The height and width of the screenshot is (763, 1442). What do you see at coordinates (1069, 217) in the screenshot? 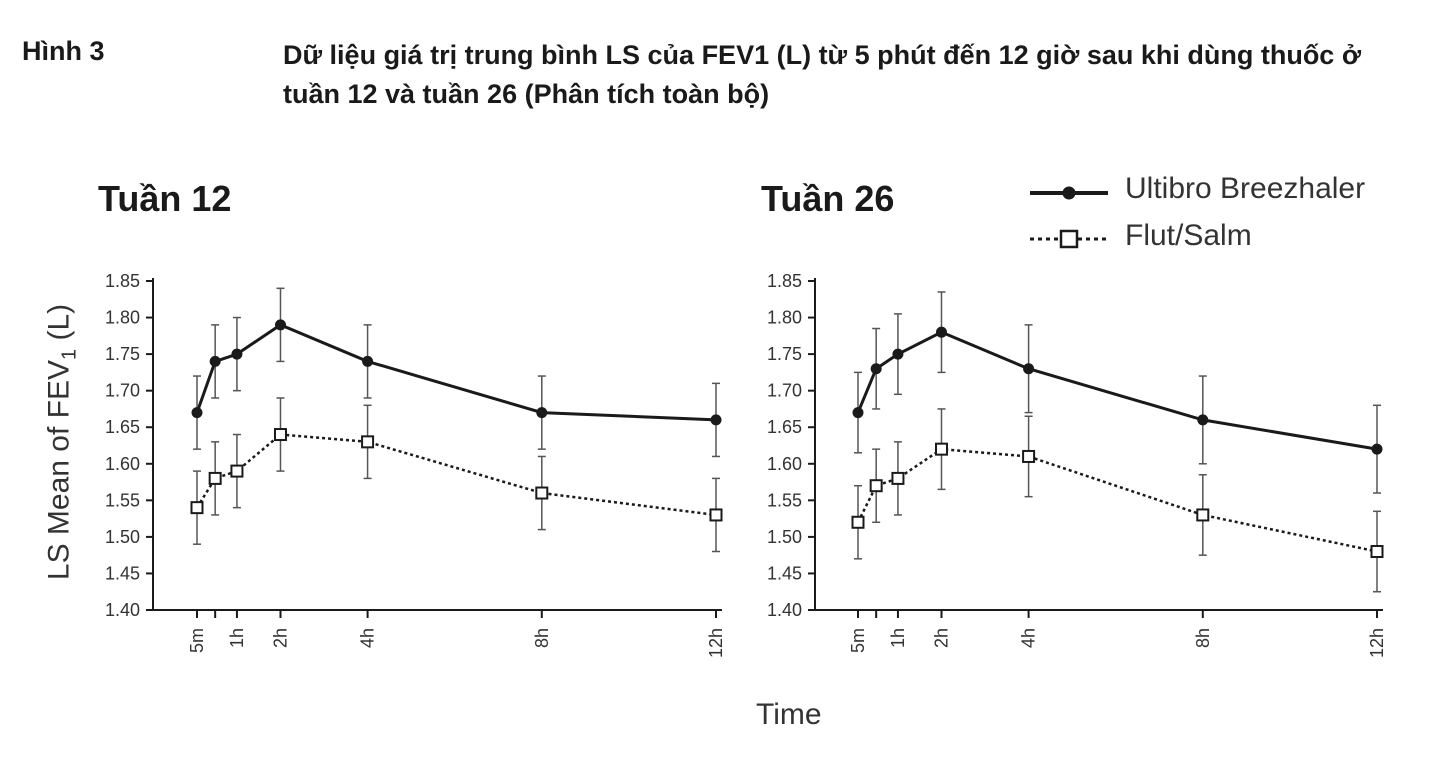
I see `legend` at bounding box center [1069, 217].